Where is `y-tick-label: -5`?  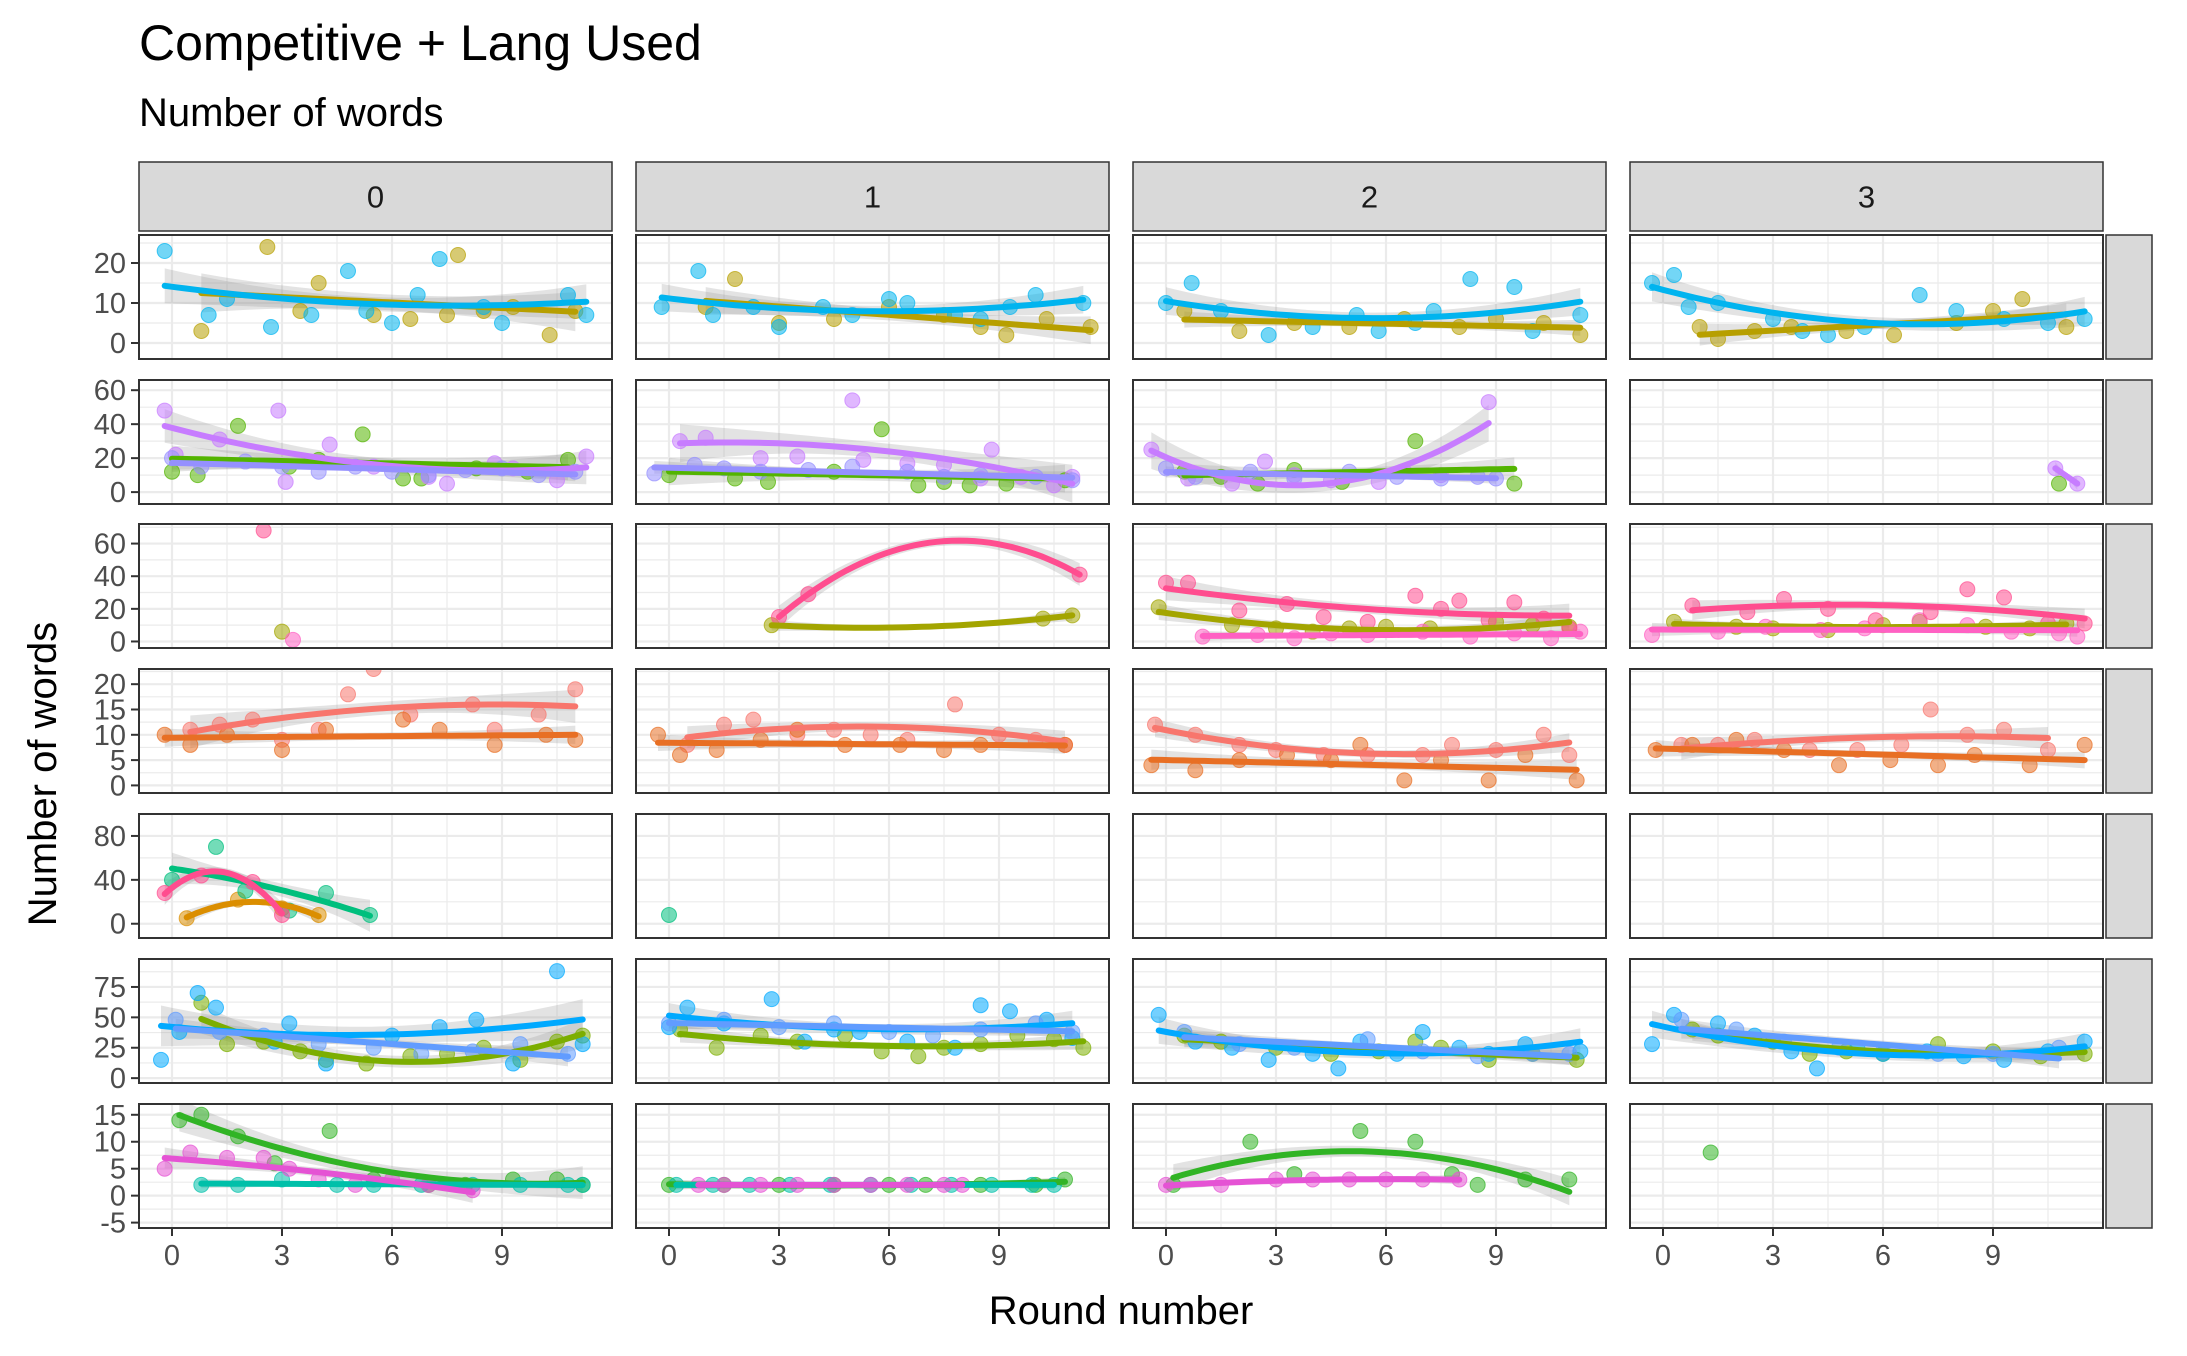
y-tick-label: -5 is located at coordinates (113, 1224).